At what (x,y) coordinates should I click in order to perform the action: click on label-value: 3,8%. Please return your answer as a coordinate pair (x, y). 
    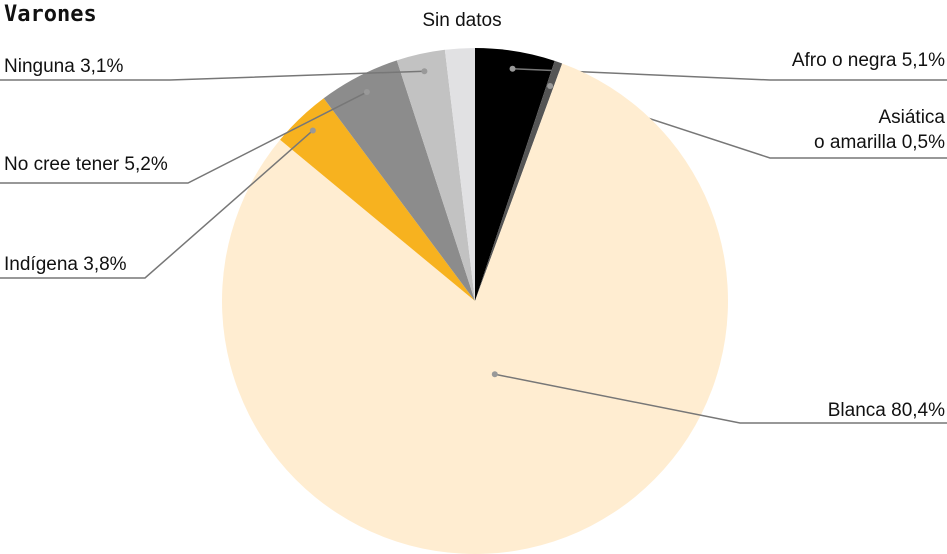
    Looking at the image, I should click on (105, 264).